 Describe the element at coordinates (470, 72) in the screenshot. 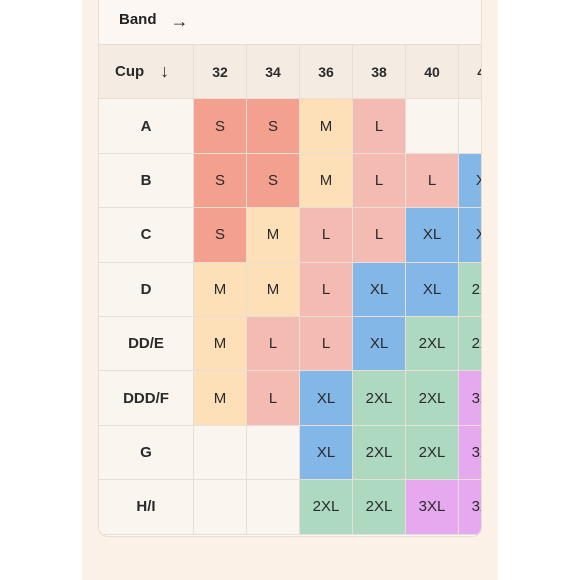

I see `band-header-42: 42` at that location.